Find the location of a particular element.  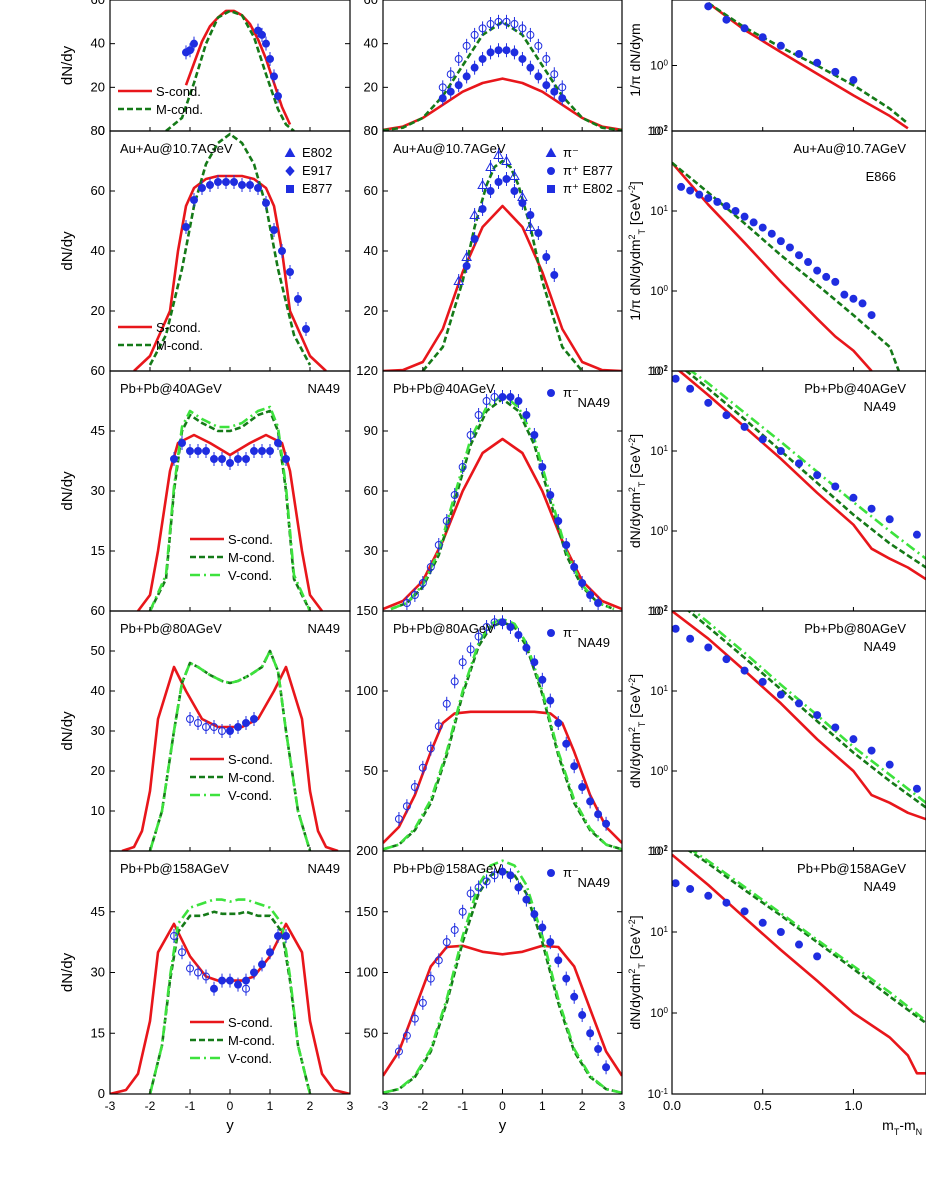

axis-label-part: [GeV is located at coordinates (635, 703).